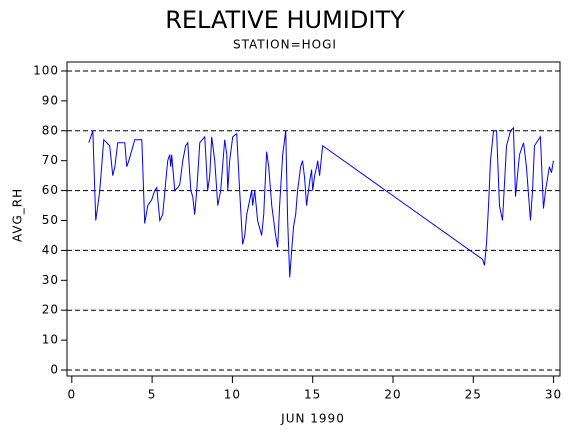 The image size is (570, 434). What do you see at coordinates (54, 370) in the screenshot?
I see `y-tick-label: 0` at bounding box center [54, 370].